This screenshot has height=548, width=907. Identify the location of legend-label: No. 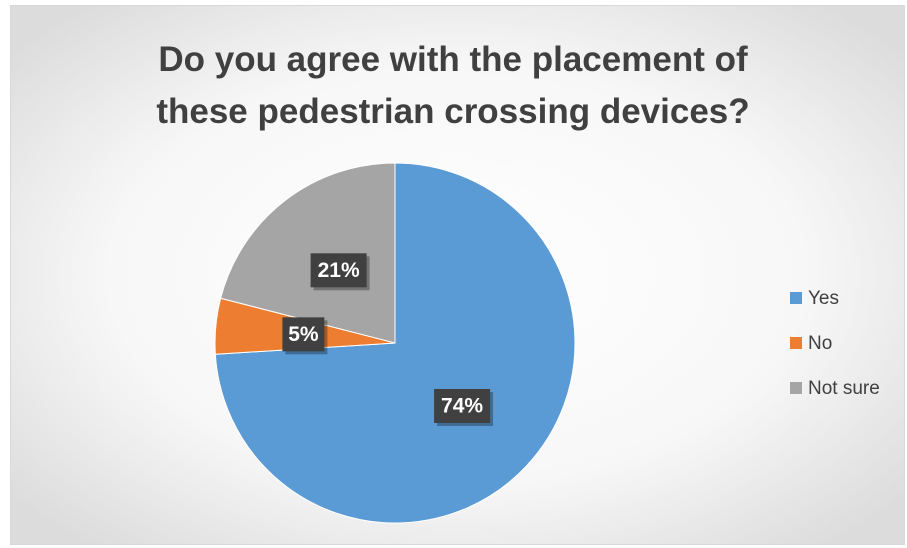
(820, 343).